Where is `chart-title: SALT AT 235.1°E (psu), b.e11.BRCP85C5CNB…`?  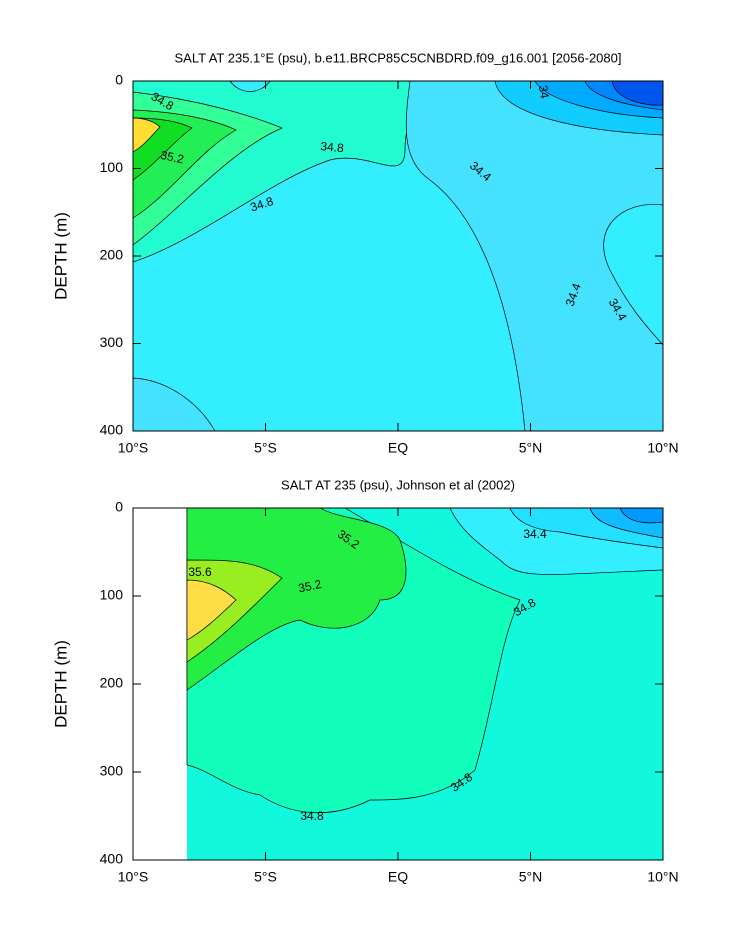 chart-title: SALT AT 235.1°E (psu), b.e11.BRCP85C5CNB… is located at coordinates (398, 57).